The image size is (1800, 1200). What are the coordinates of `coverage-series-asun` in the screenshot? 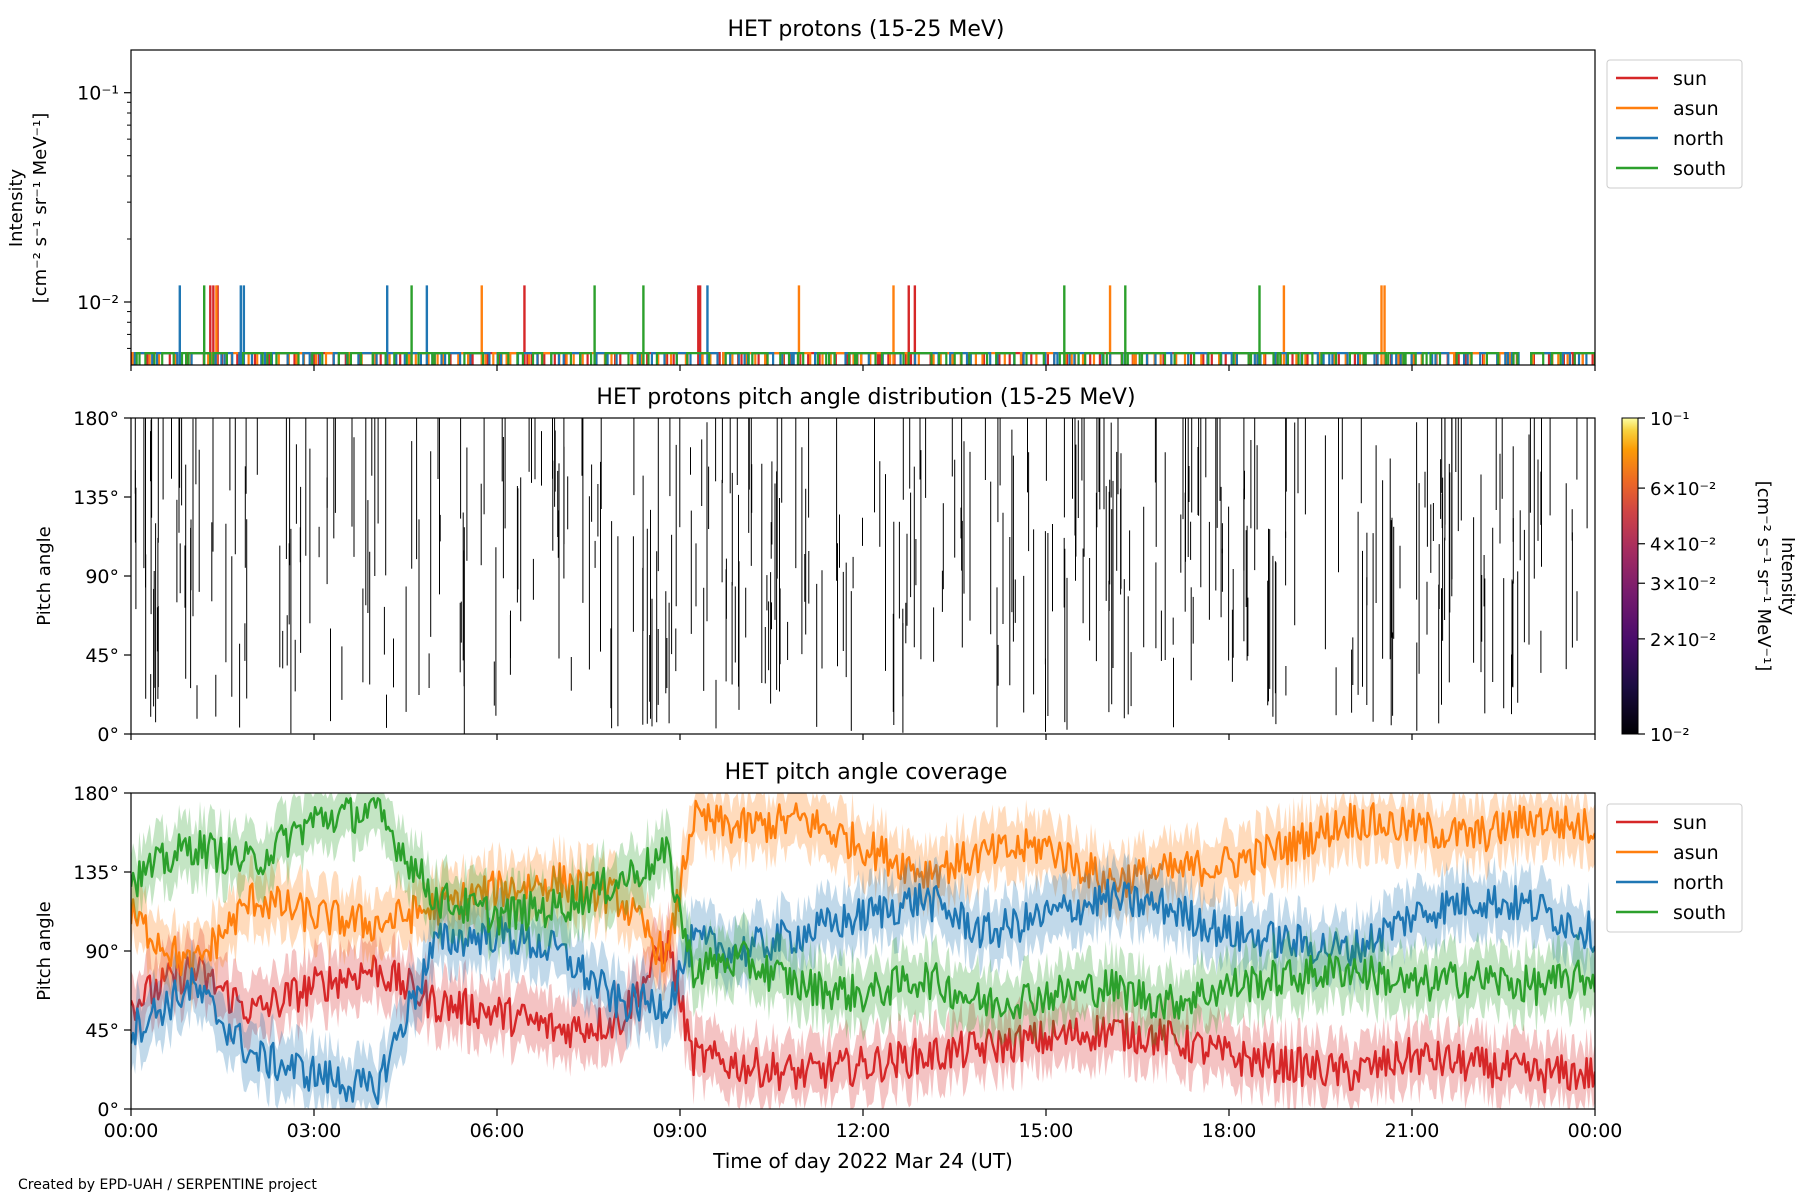 It's located at (863, 903).